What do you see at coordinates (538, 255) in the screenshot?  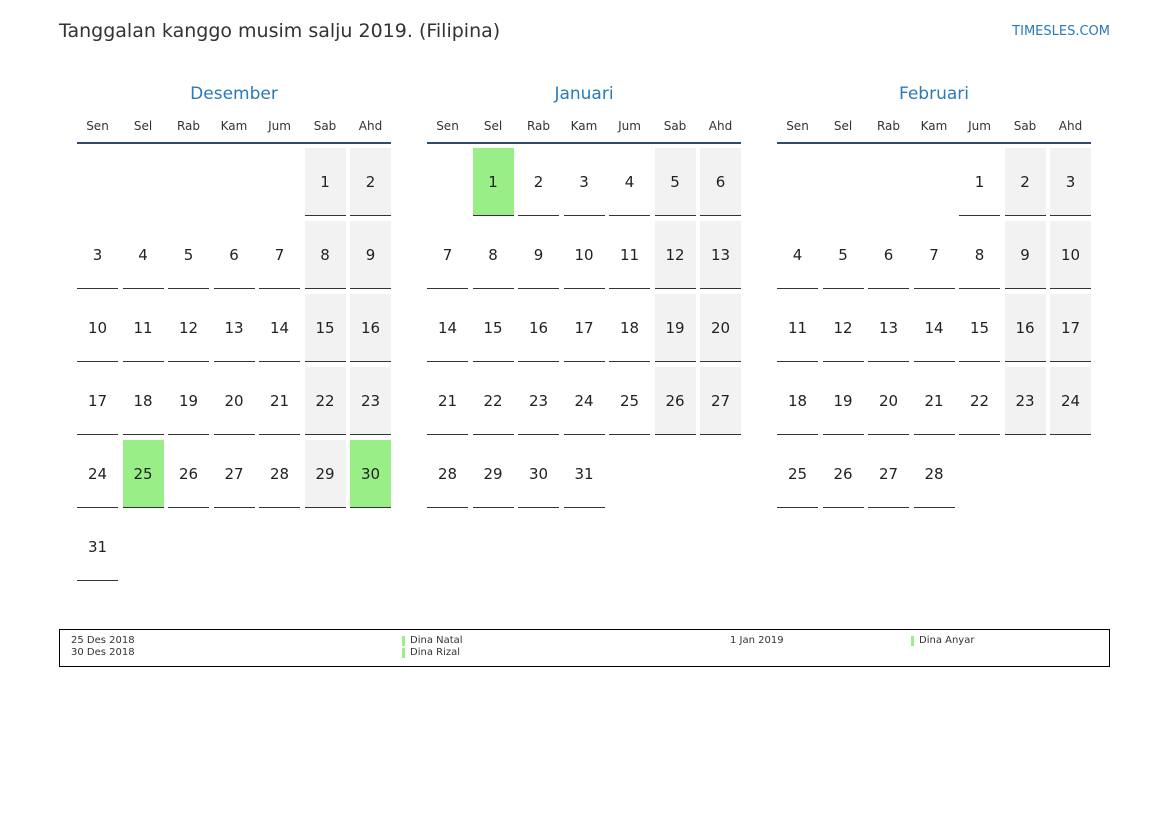 I see `day-cell: 9` at bounding box center [538, 255].